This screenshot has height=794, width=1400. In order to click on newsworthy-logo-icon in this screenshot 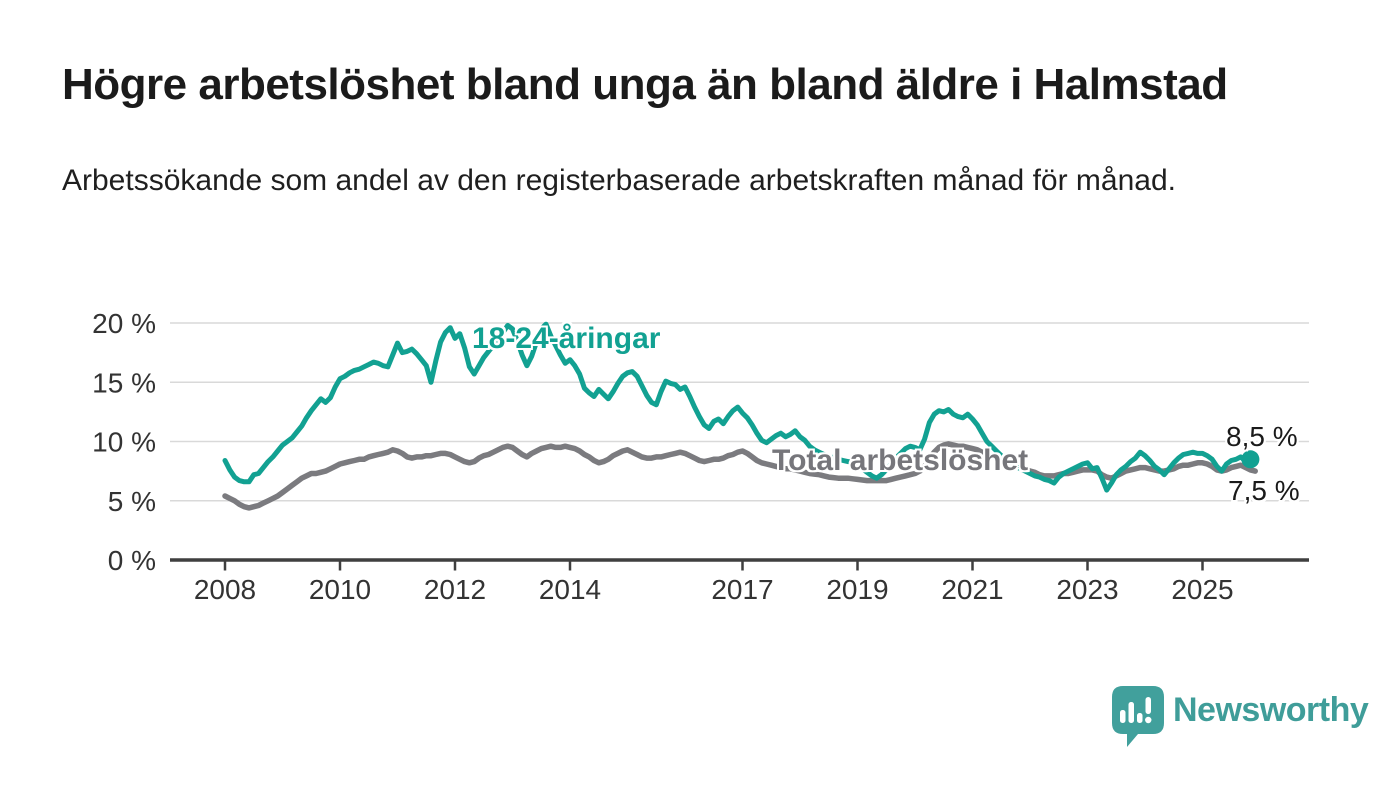, I will do `click(1138, 716)`.